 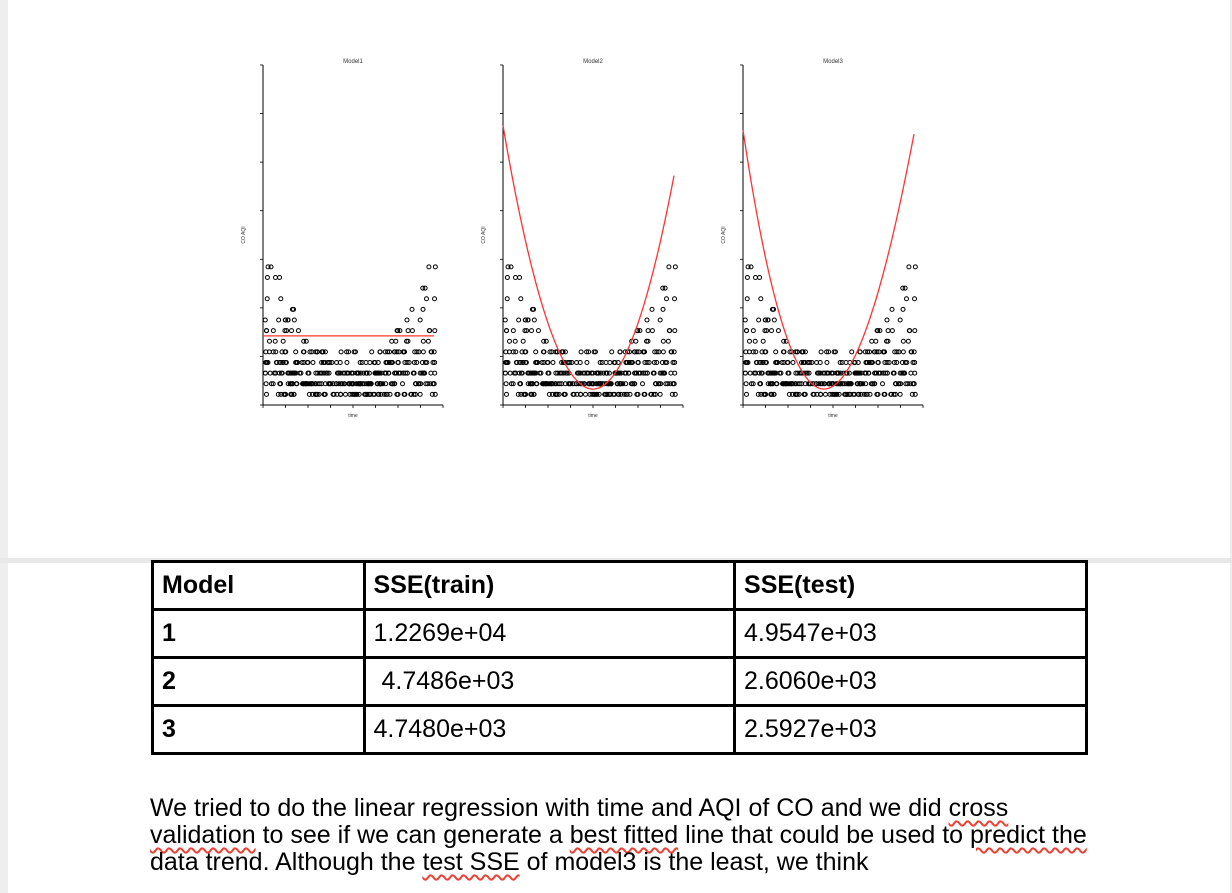 What do you see at coordinates (624, 835) in the screenshot?
I see `spellcheck-word: best fitted` at bounding box center [624, 835].